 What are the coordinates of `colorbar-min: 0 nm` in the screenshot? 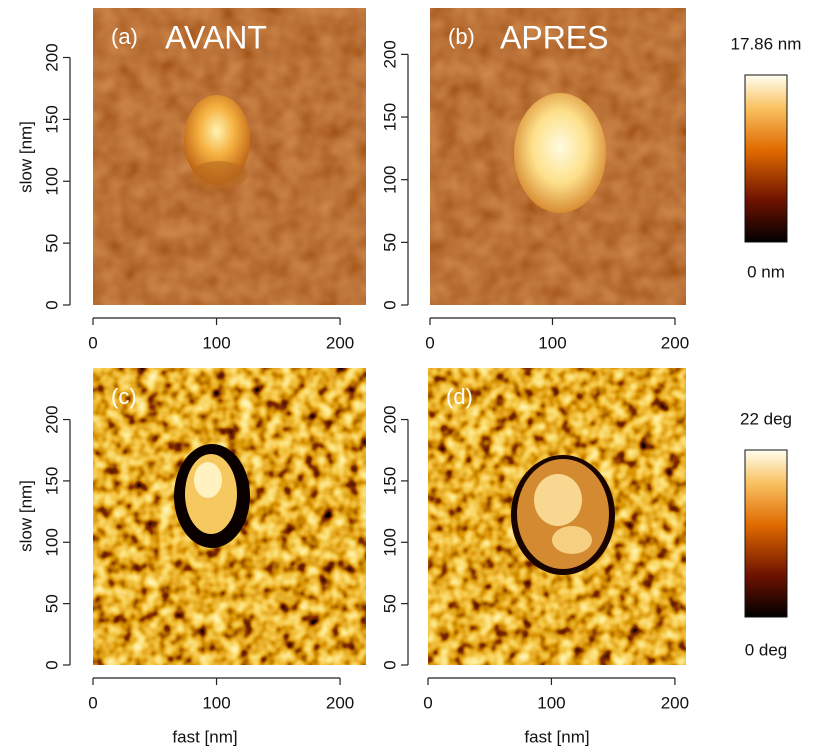 It's located at (766, 271).